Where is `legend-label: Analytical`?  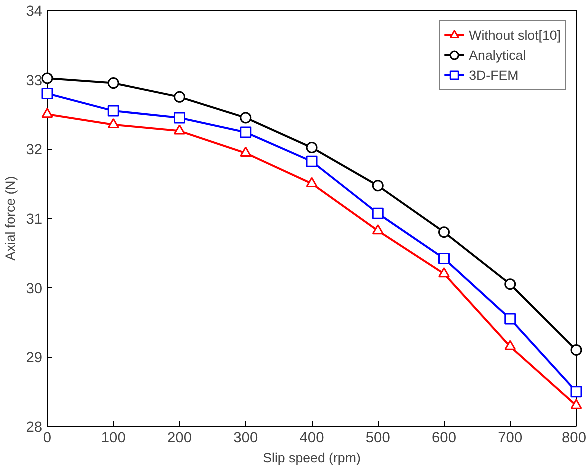
legend-label: Analytical is located at coordinates (497, 55).